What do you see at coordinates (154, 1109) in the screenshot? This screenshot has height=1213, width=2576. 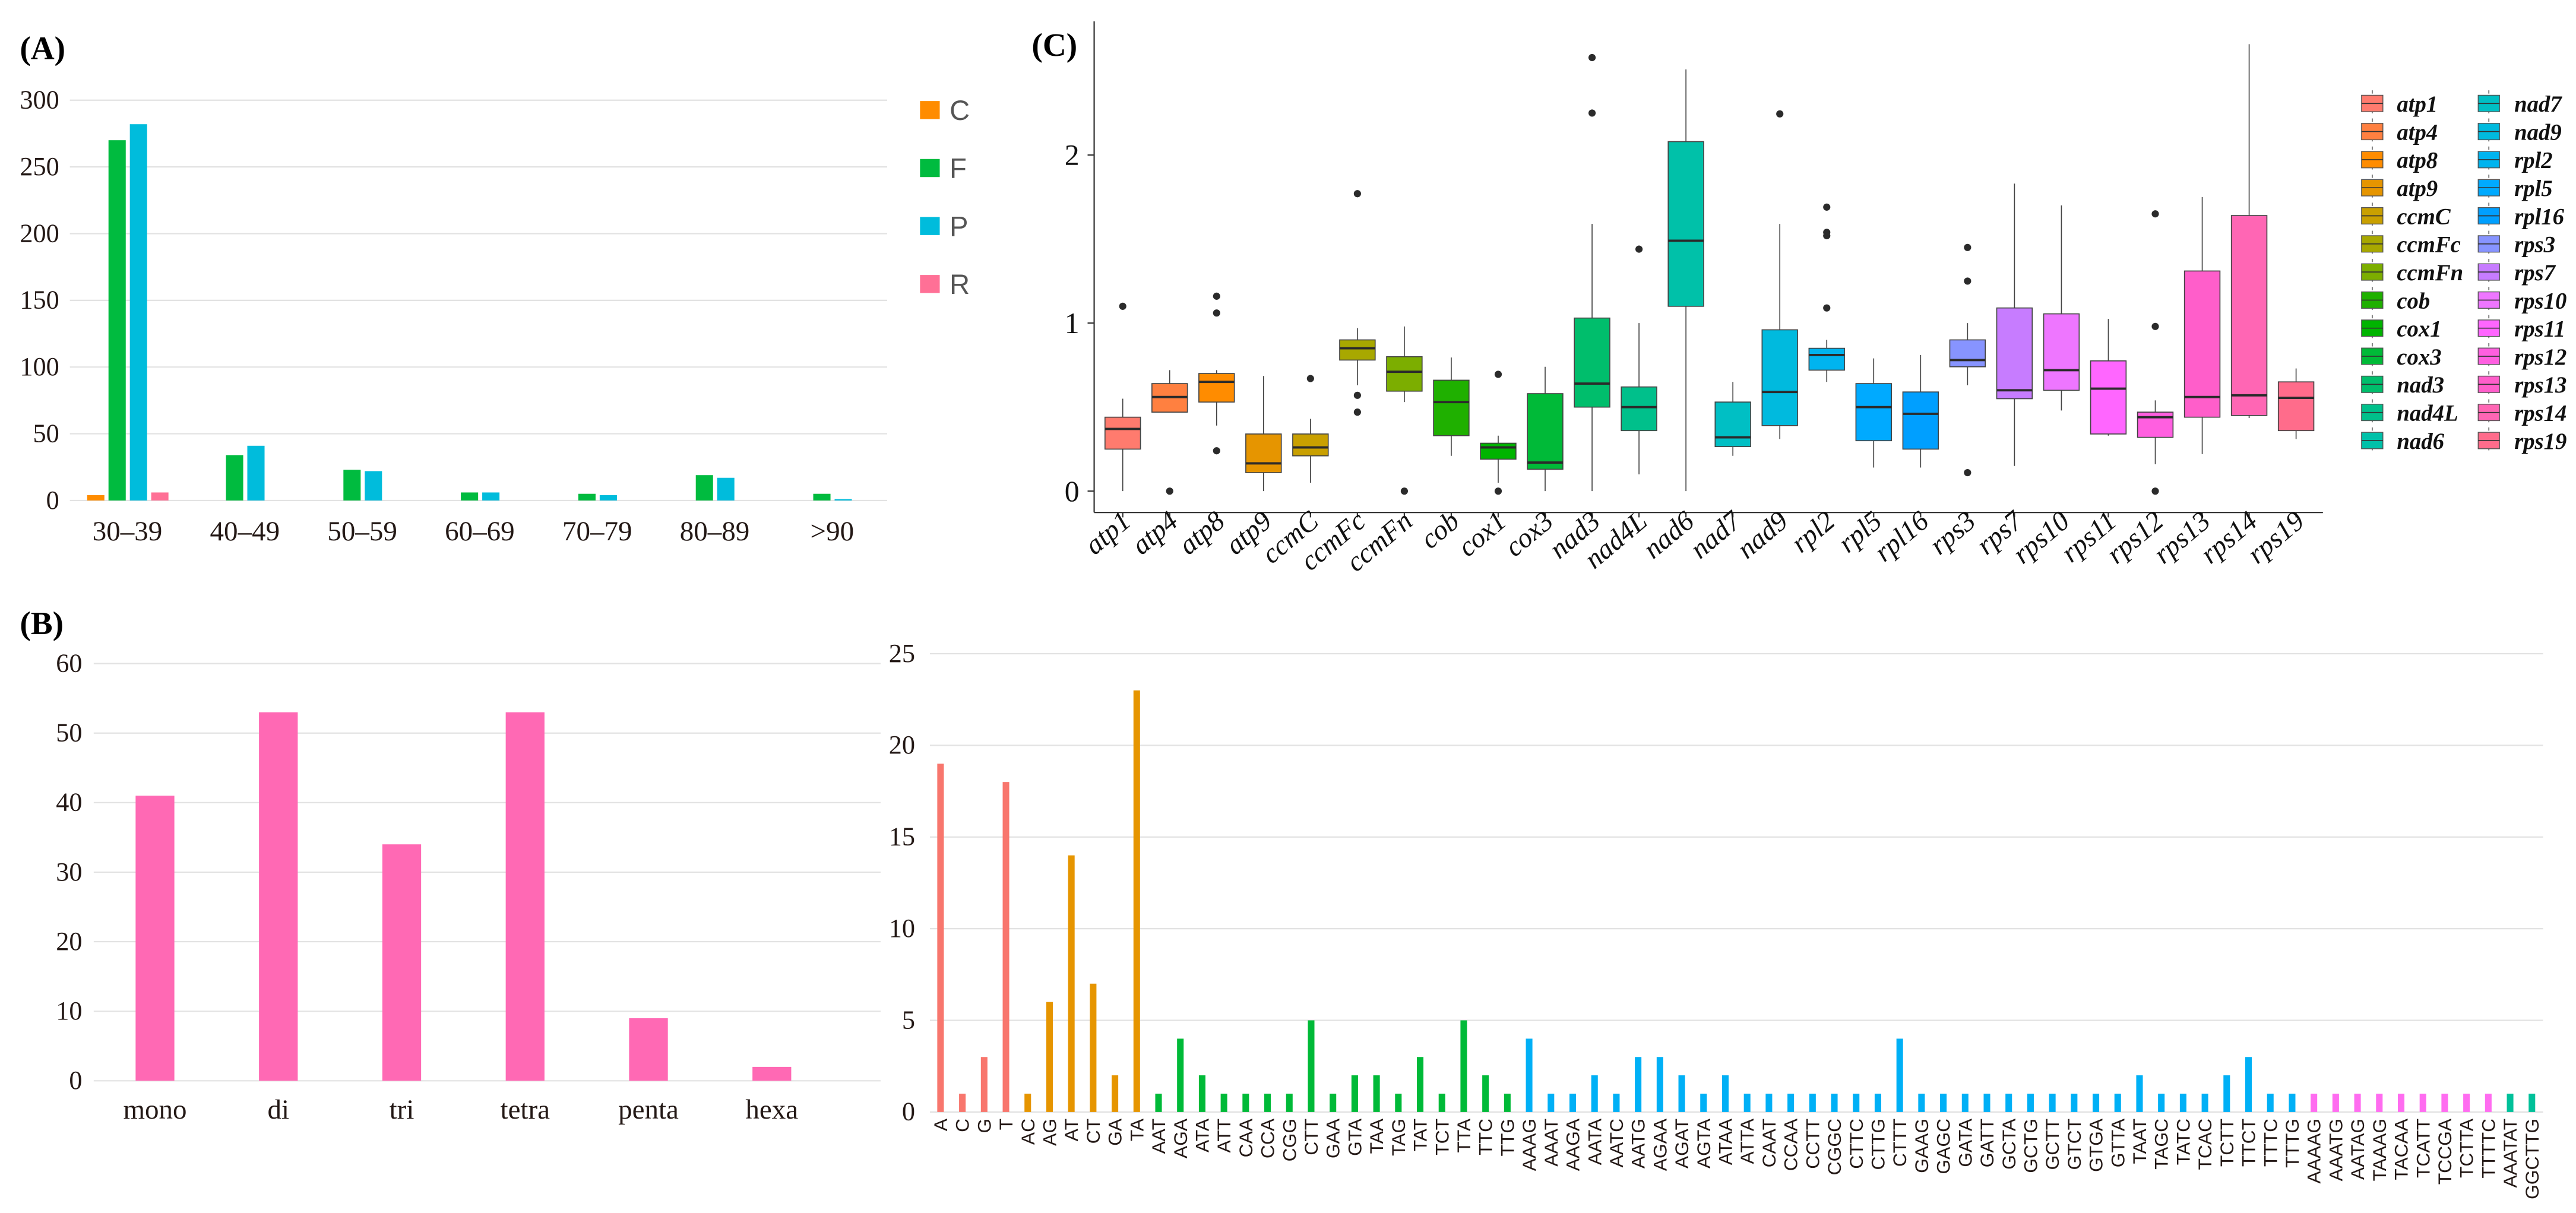 I see `x-tick-label: mono` at bounding box center [154, 1109].